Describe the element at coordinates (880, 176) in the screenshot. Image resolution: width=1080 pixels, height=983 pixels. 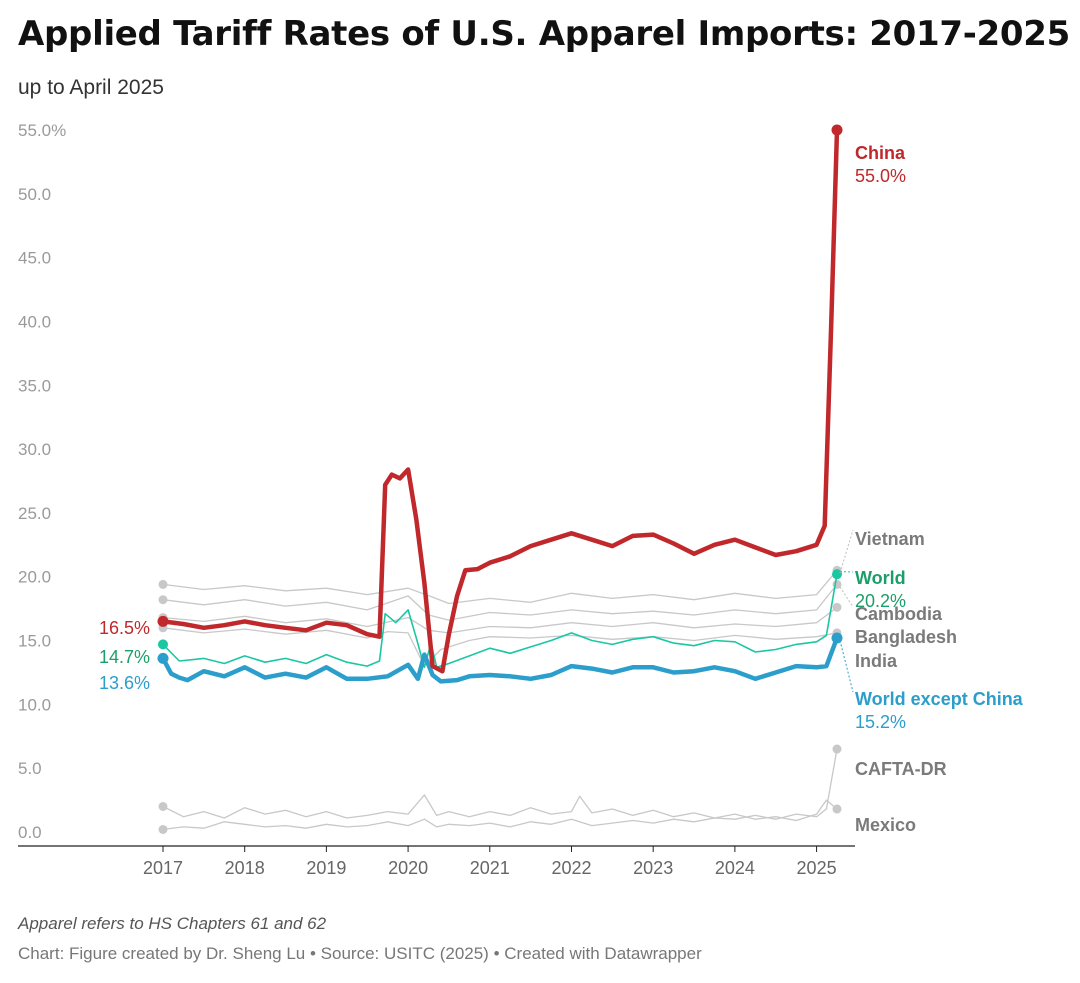
I see `series-end-value-china: 55.0%` at that location.